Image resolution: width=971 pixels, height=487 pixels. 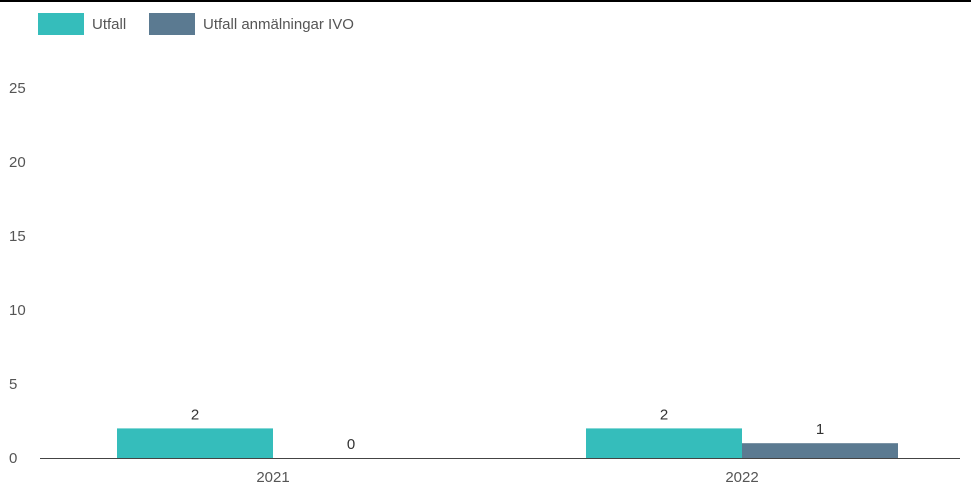 I want to click on data-labels: 2021, so click(x=507, y=429).